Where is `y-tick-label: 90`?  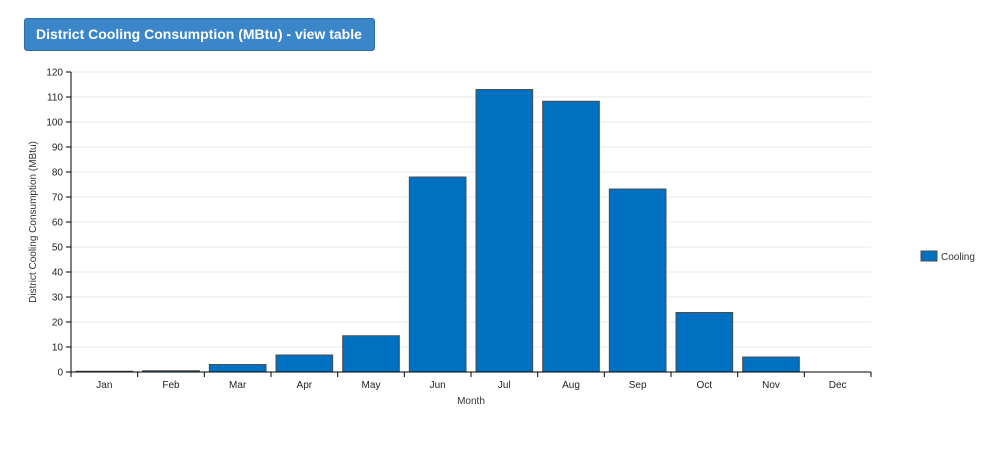
y-tick-label: 90 is located at coordinates (58, 148).